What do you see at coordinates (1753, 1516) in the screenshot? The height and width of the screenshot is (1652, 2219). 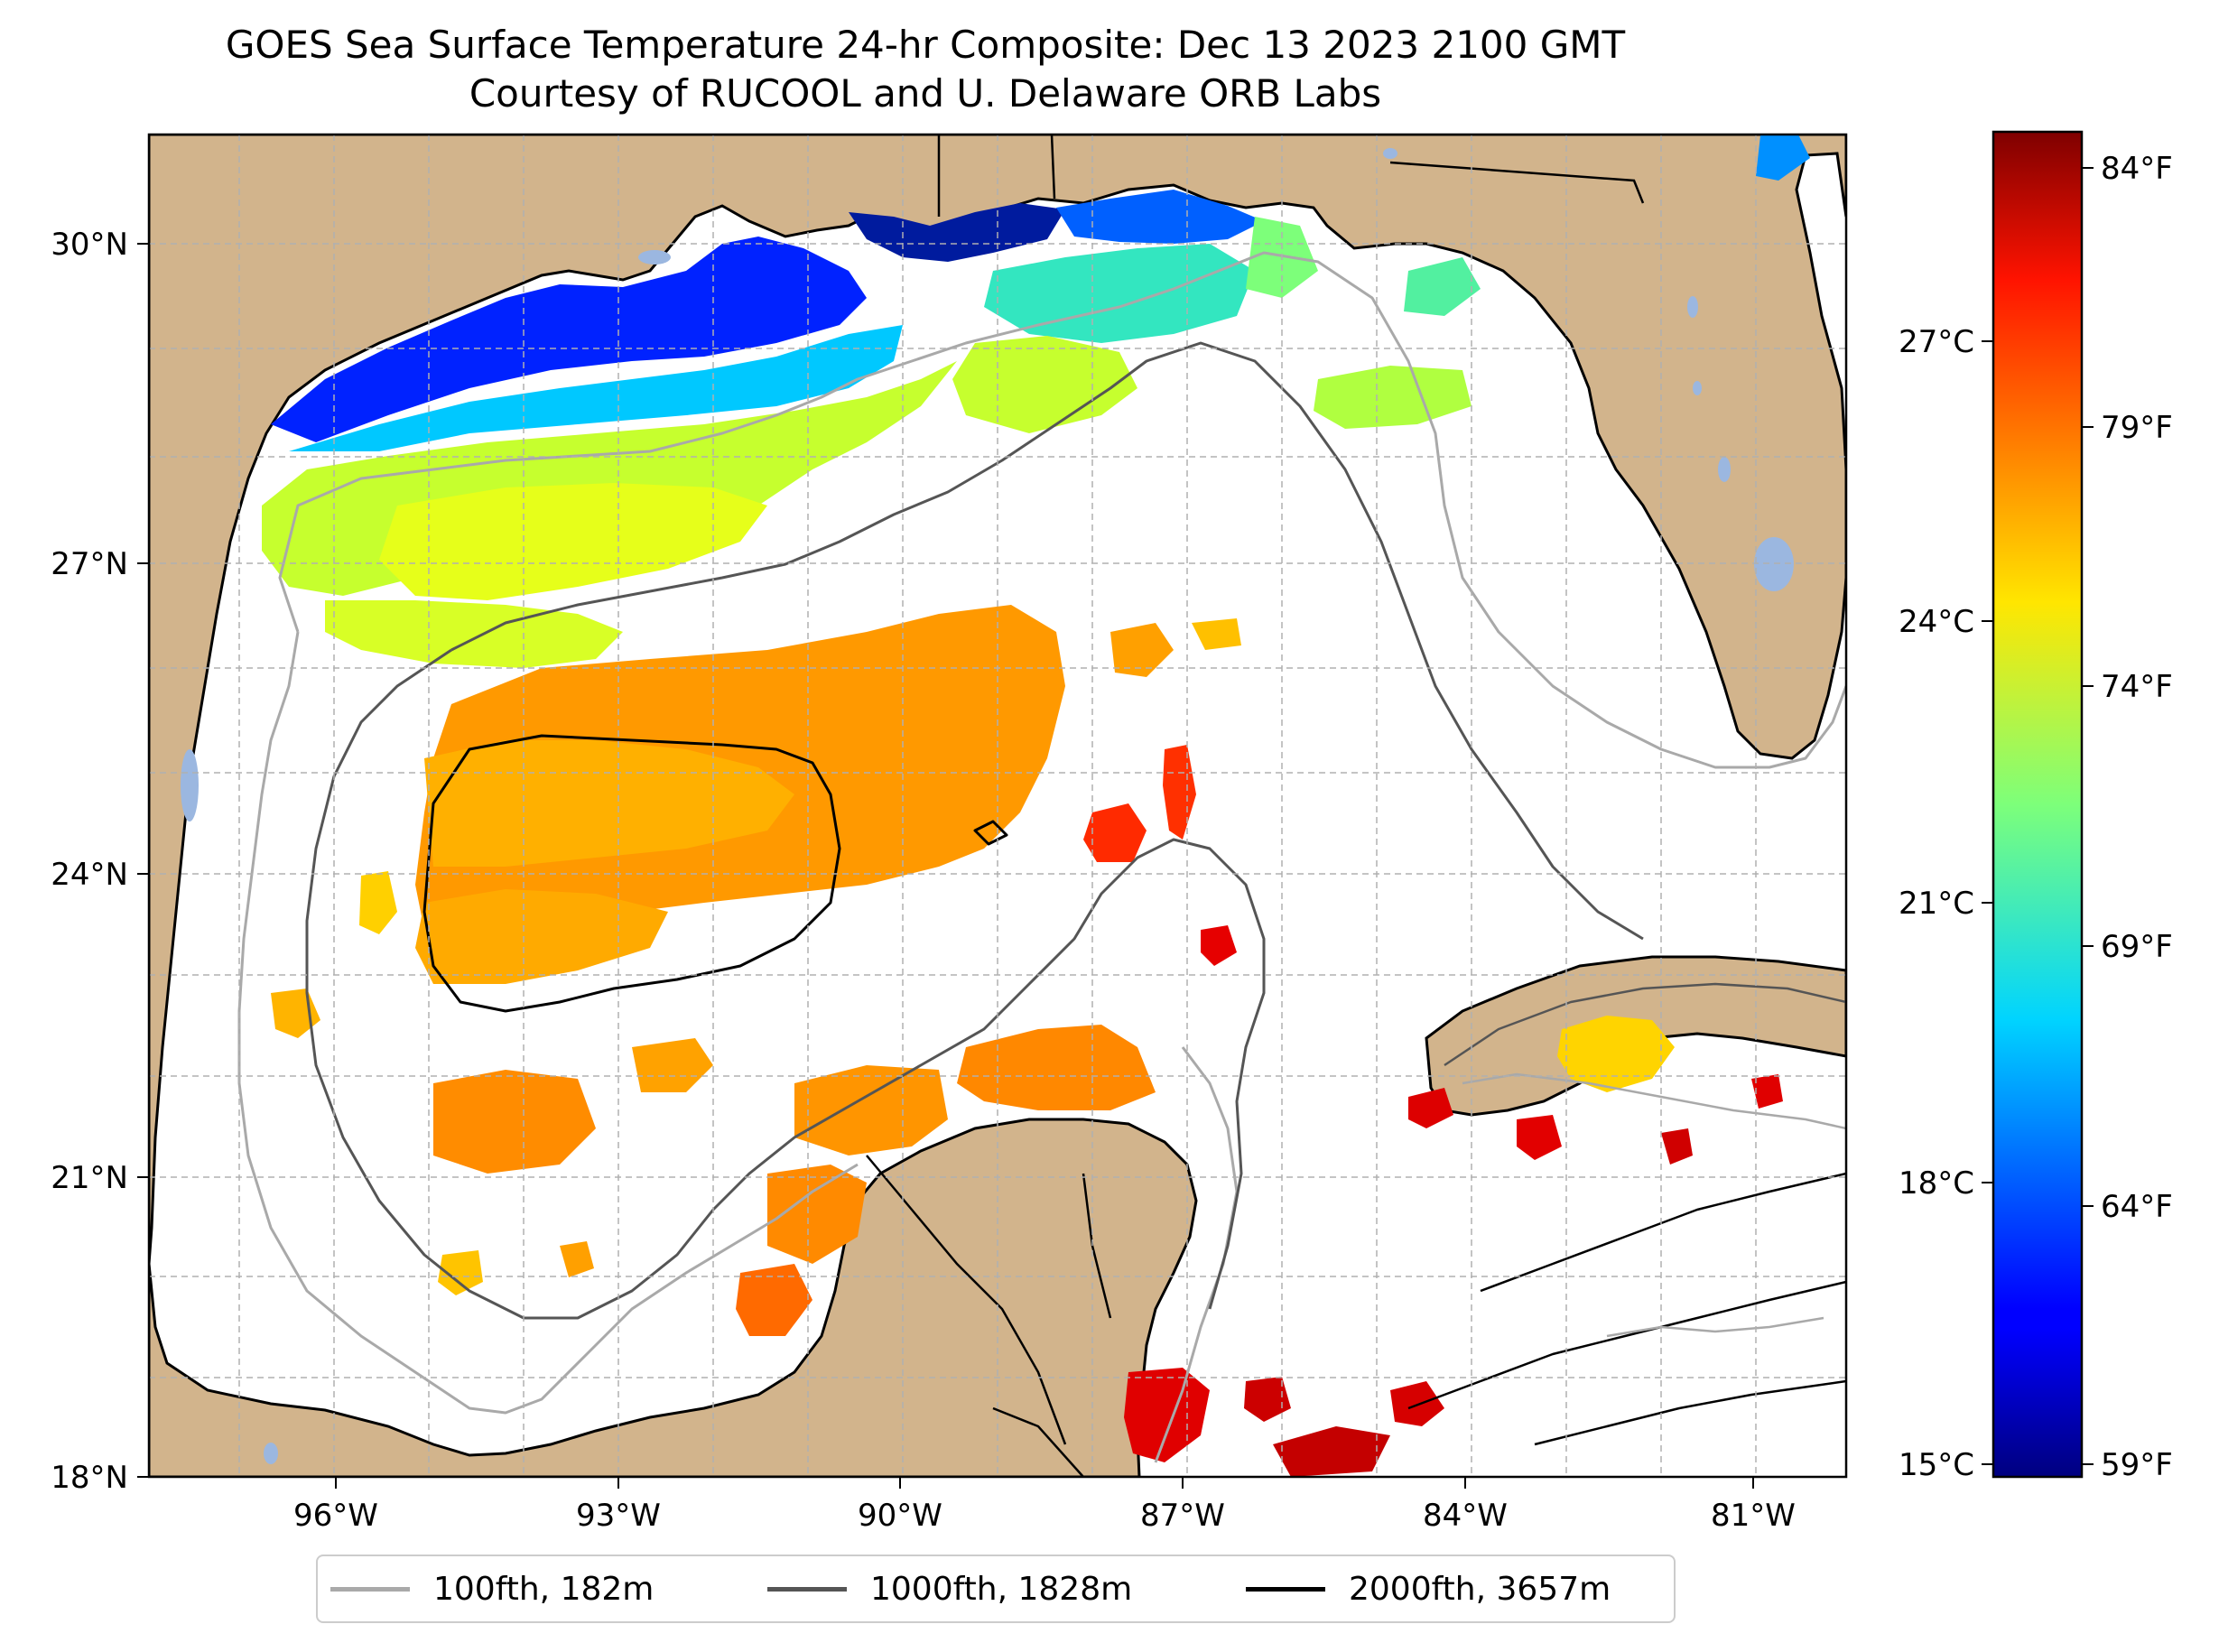 I see `lon-label: 81°W` at bounding box center [1753, 1516].